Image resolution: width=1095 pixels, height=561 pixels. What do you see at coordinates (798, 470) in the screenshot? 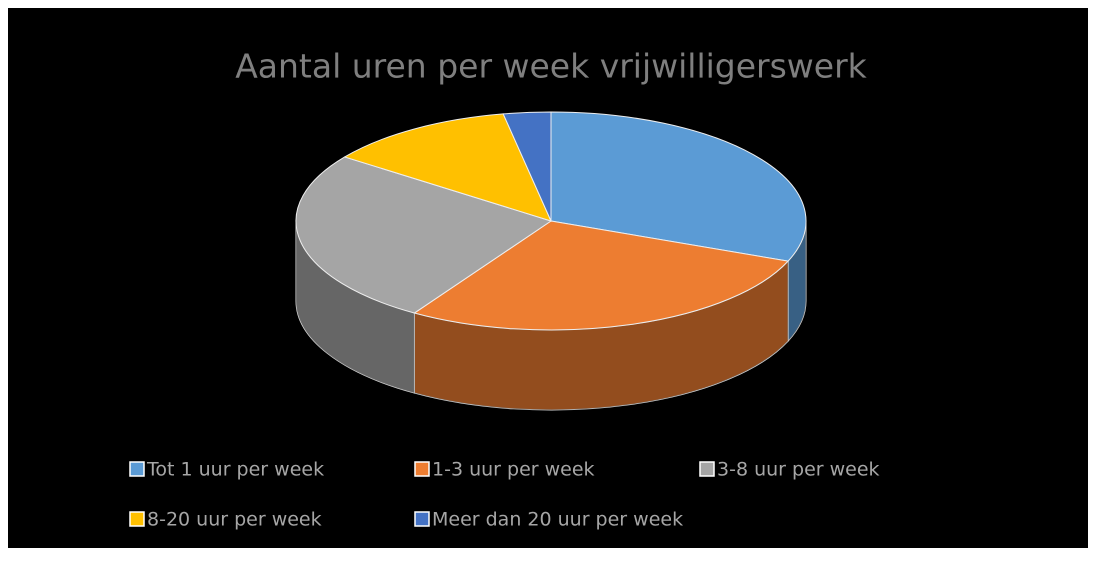
I see `legend-label: 3-8 uur per week` at bounding box center [798, 470].